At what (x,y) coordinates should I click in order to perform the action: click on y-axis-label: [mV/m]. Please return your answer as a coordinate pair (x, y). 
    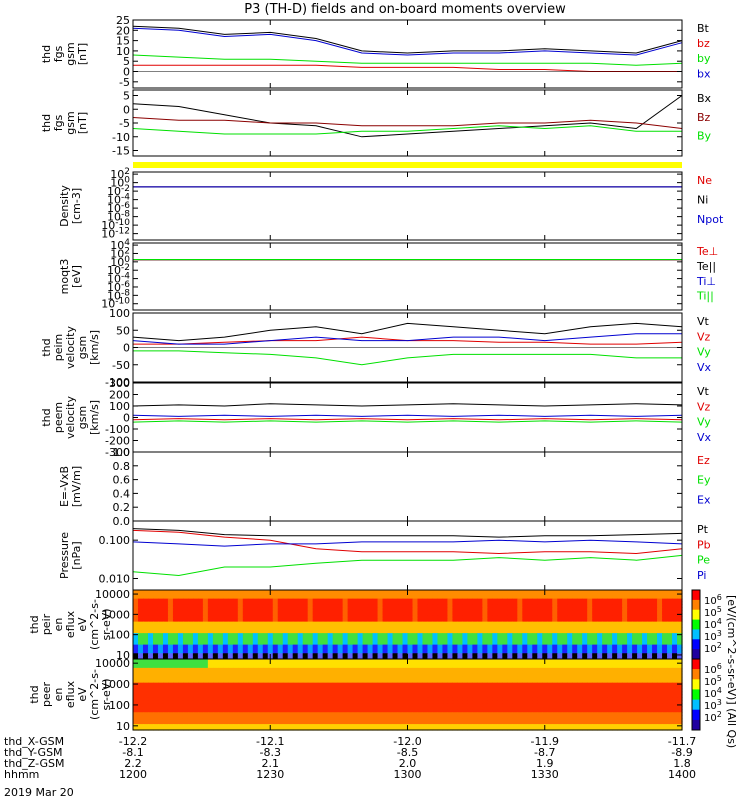
    Looking at the image, I should click on (76, 486).